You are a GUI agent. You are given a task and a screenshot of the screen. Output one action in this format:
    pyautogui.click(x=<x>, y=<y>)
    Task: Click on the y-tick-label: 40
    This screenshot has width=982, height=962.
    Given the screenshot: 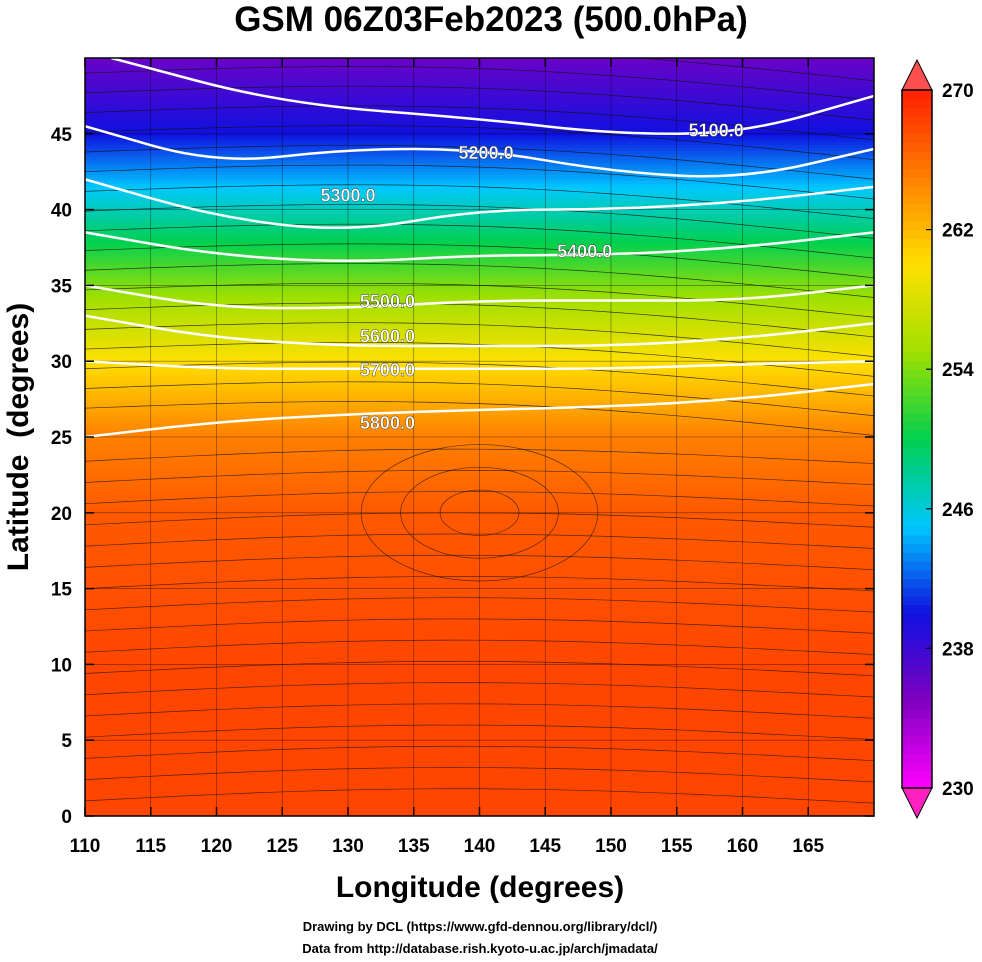 What is the action you would take?
    pyautogui.click(x=61, y=211)
    